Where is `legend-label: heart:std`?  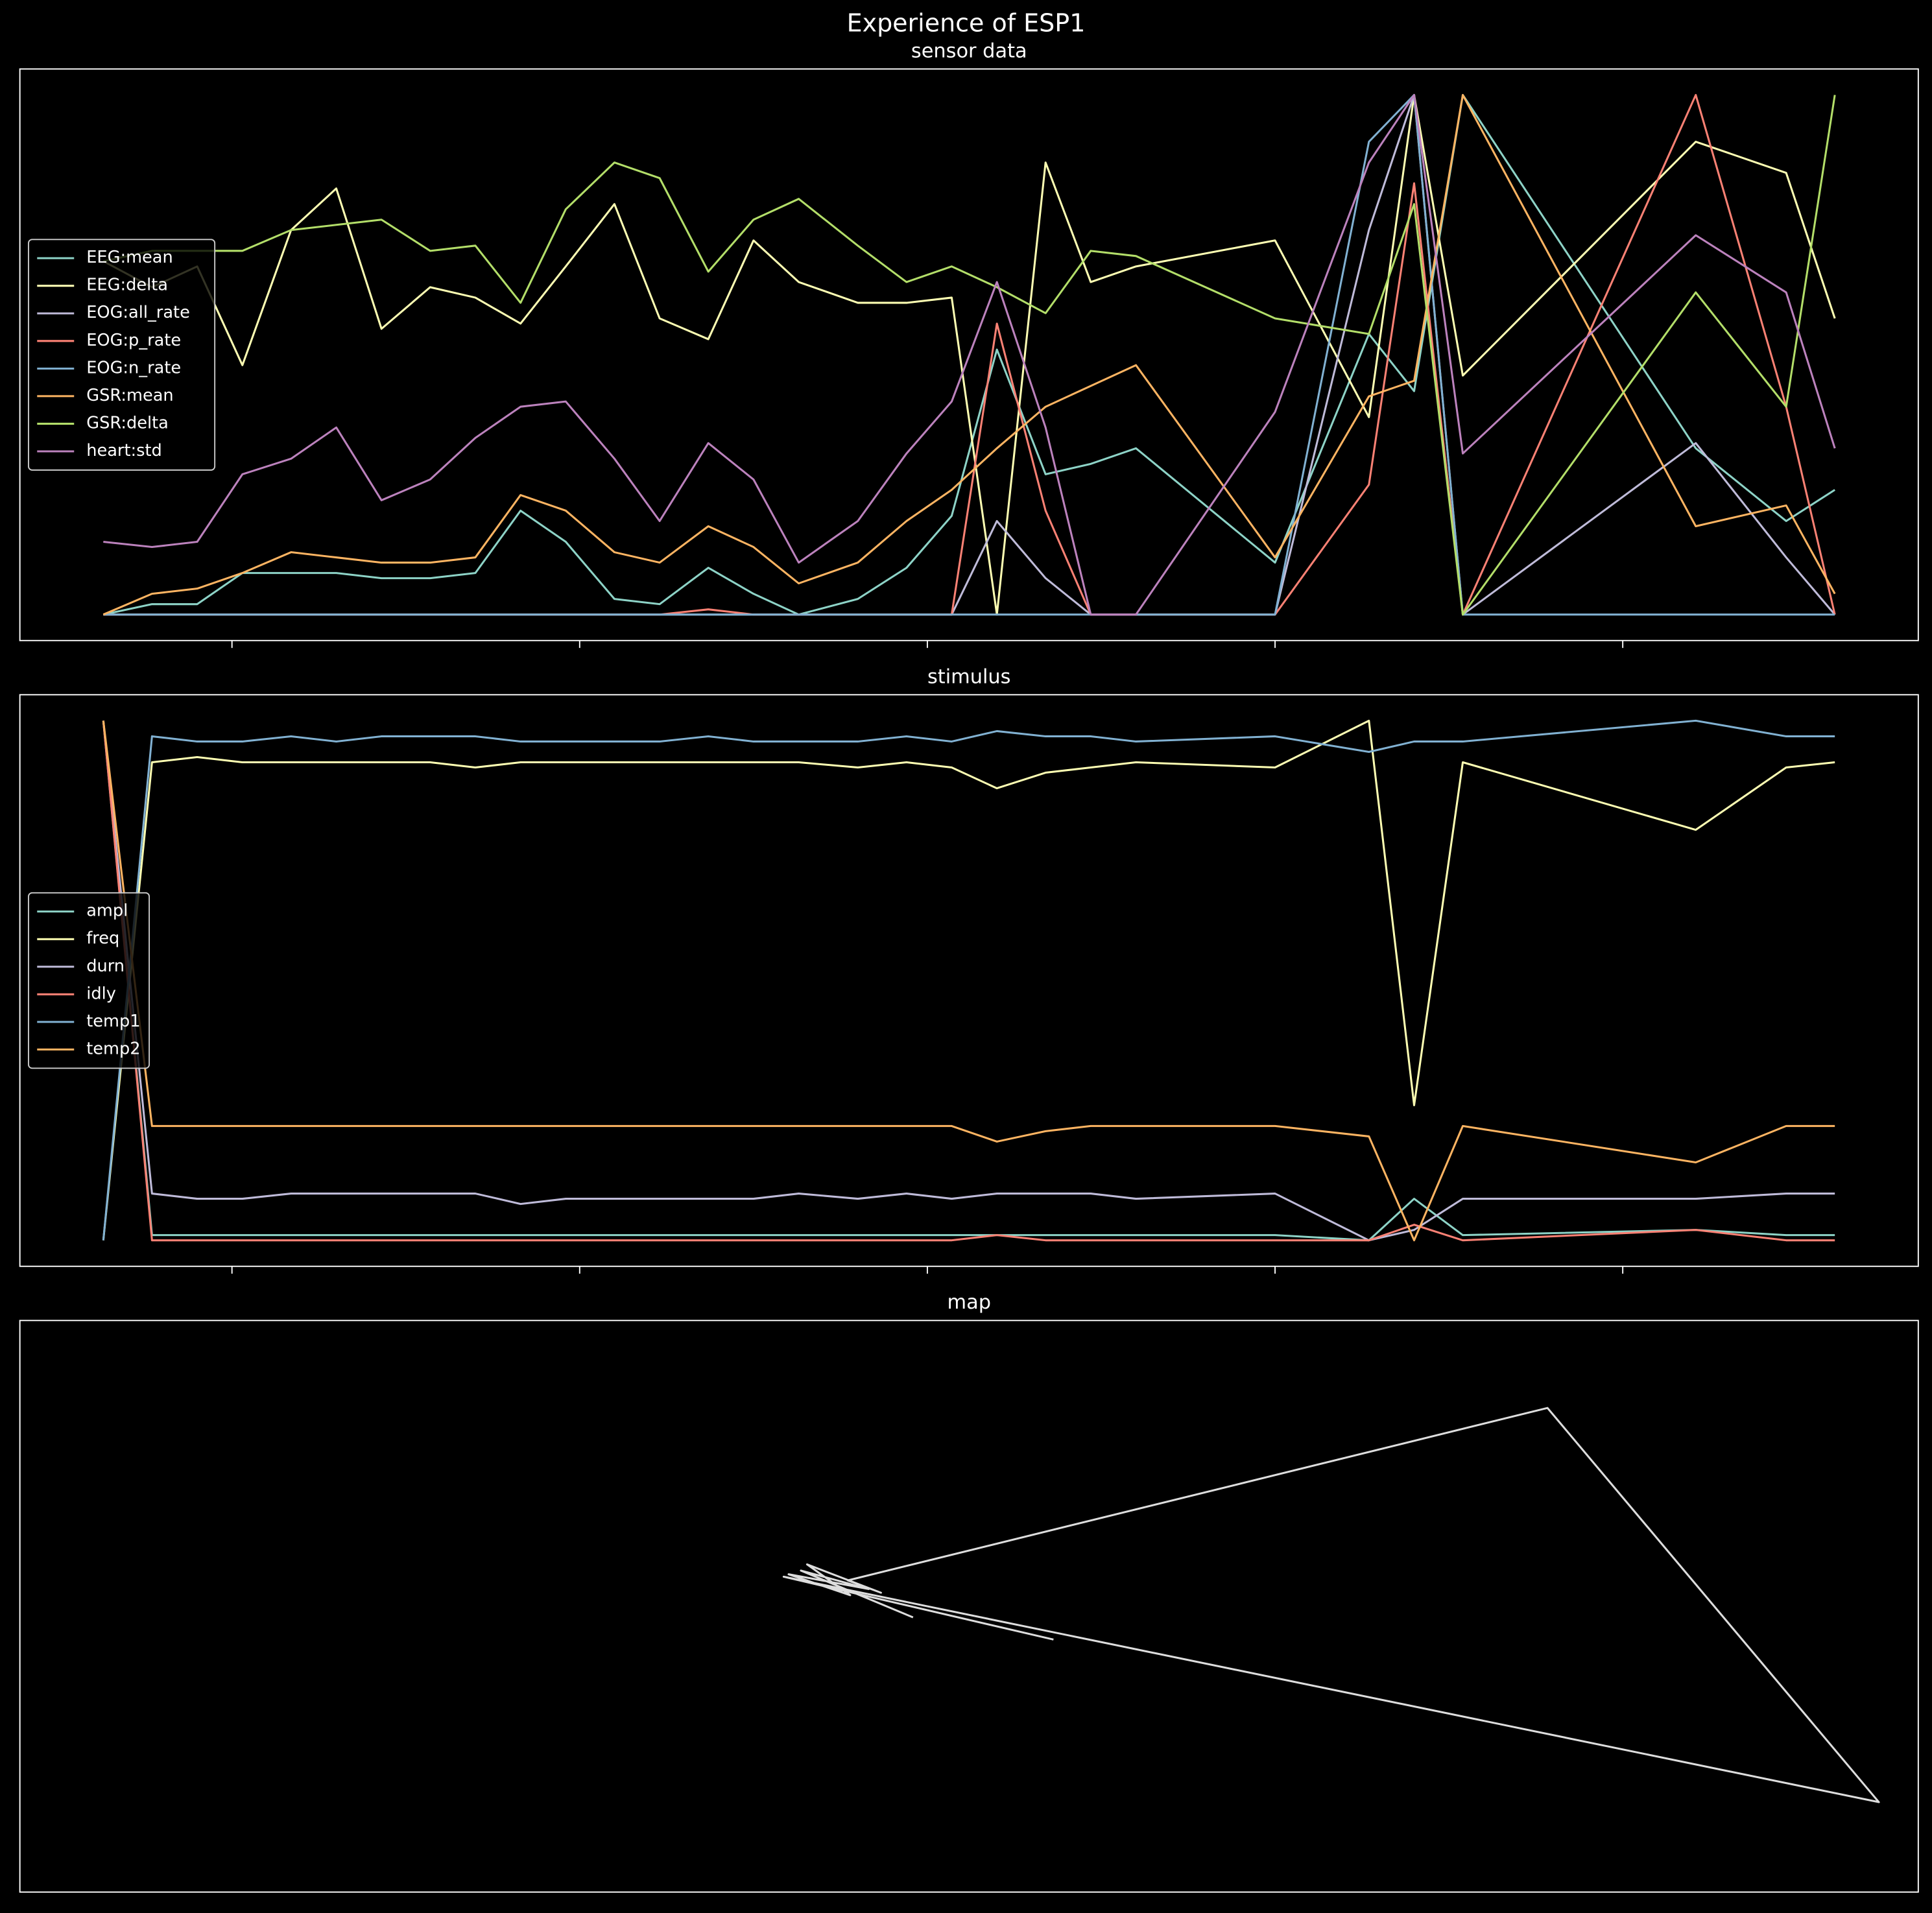 legend-label: heart:std is located at coordinates (124, 450).